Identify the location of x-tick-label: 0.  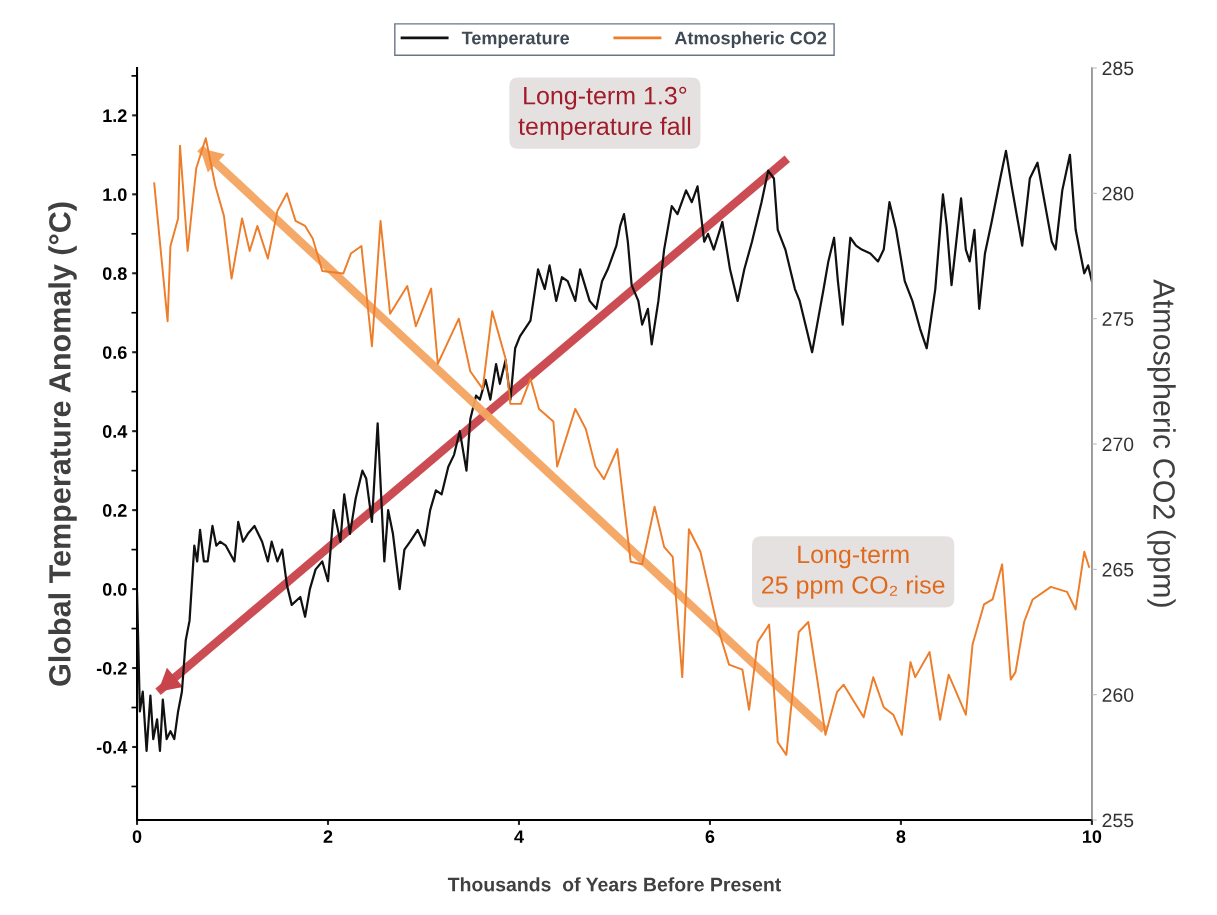
(137, 837).